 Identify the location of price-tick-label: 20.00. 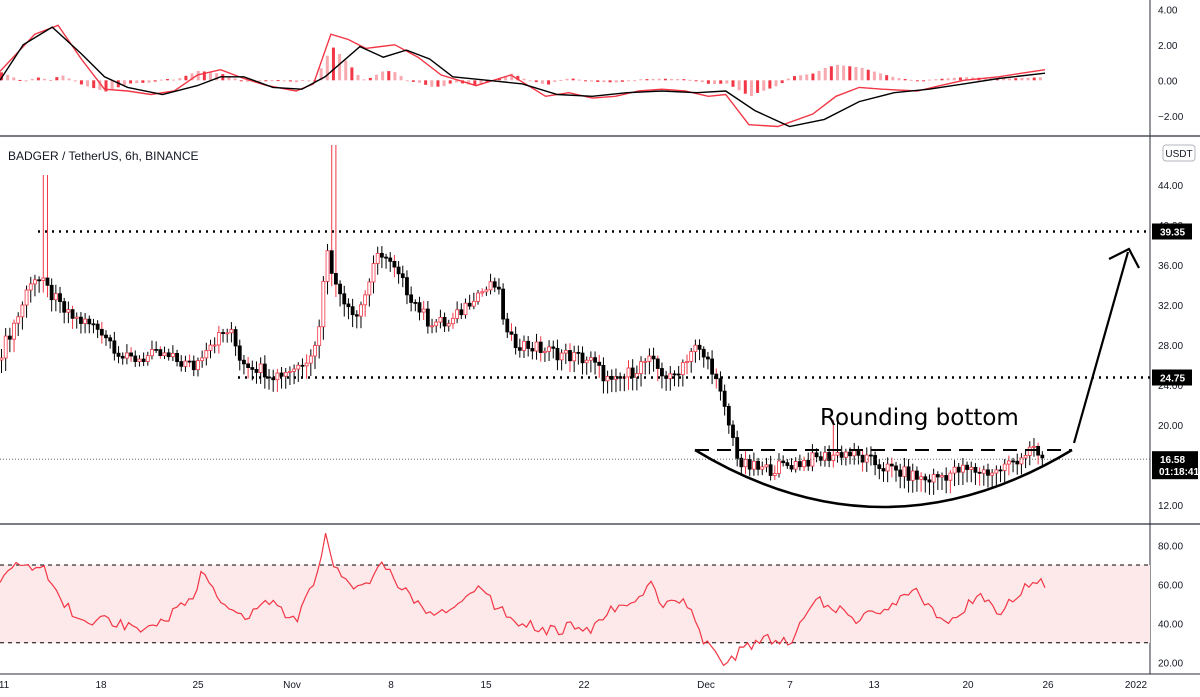
(1170, 426).